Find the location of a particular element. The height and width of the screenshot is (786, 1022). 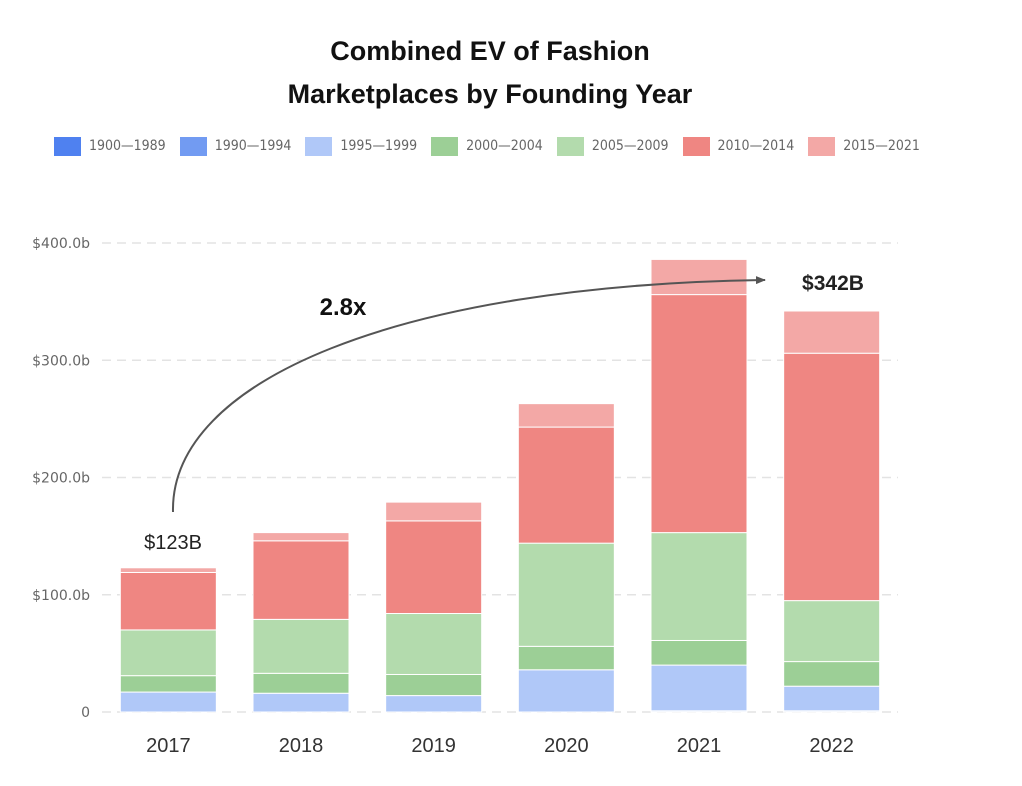

growth-multiplier-label: 2.8x is located at coordinates (343, 307).